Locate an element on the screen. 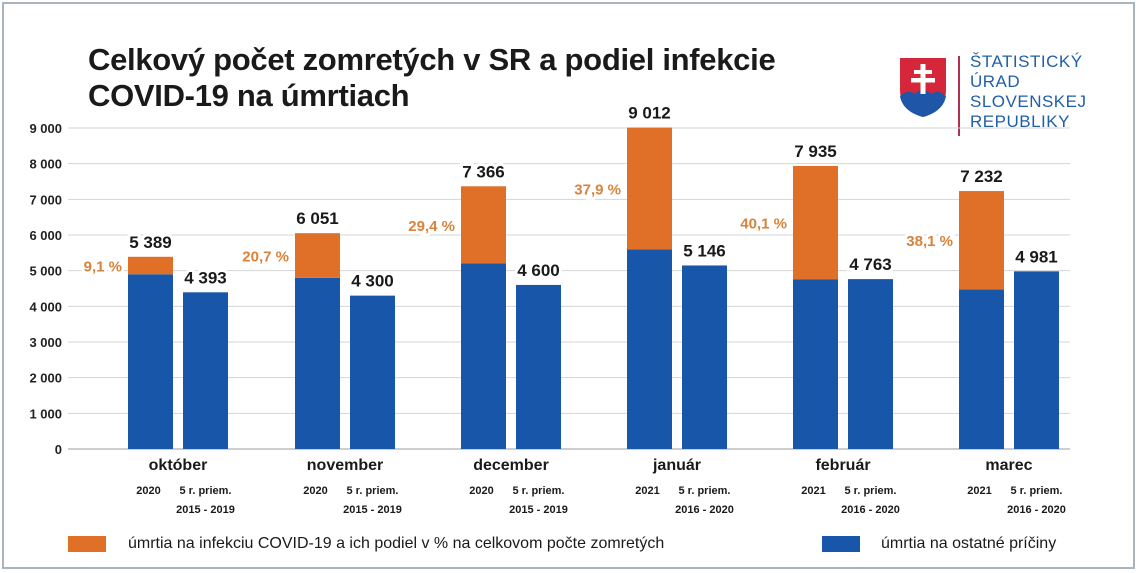 This screenshot has height=573, width=1139. avg-value-label: 4 981 is located at coordinates (1036, 256).